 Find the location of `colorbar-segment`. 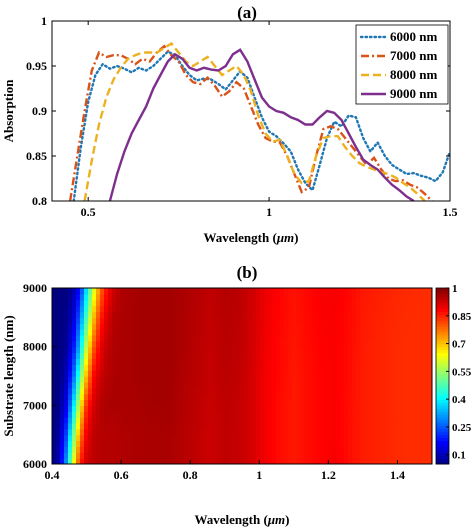

colorbar-segment is located at coordinates (442, 454).